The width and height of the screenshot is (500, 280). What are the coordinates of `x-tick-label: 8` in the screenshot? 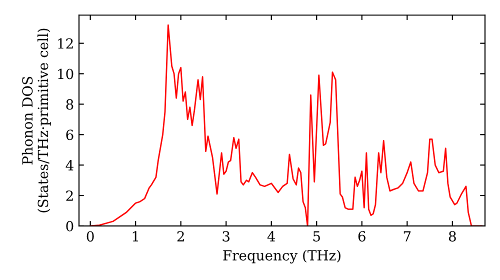 It's located at (452, 236).